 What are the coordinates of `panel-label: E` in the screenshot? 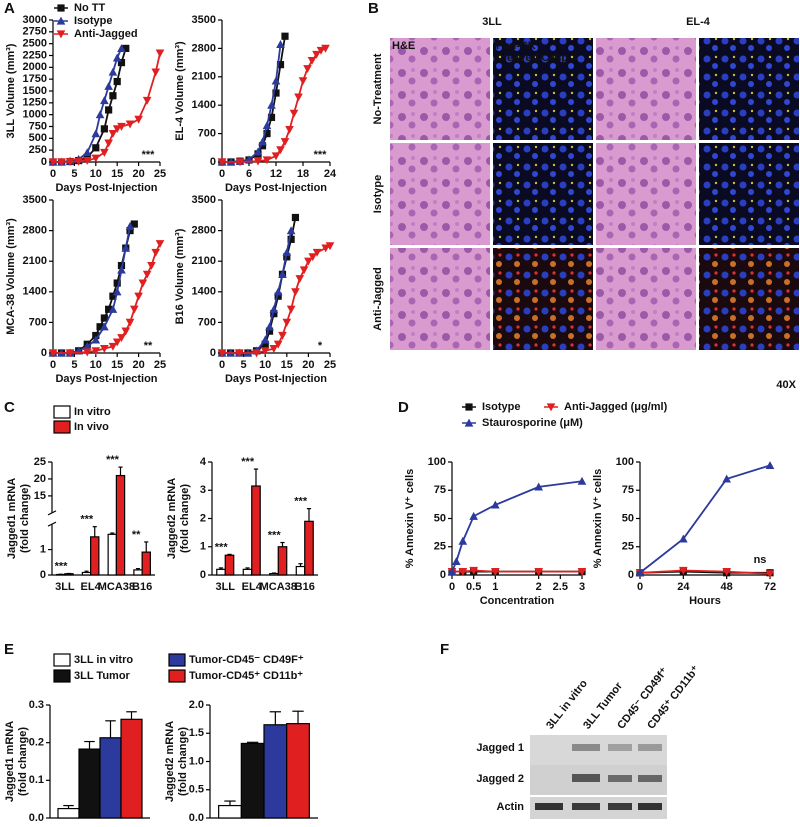 It's located at (9, 649).